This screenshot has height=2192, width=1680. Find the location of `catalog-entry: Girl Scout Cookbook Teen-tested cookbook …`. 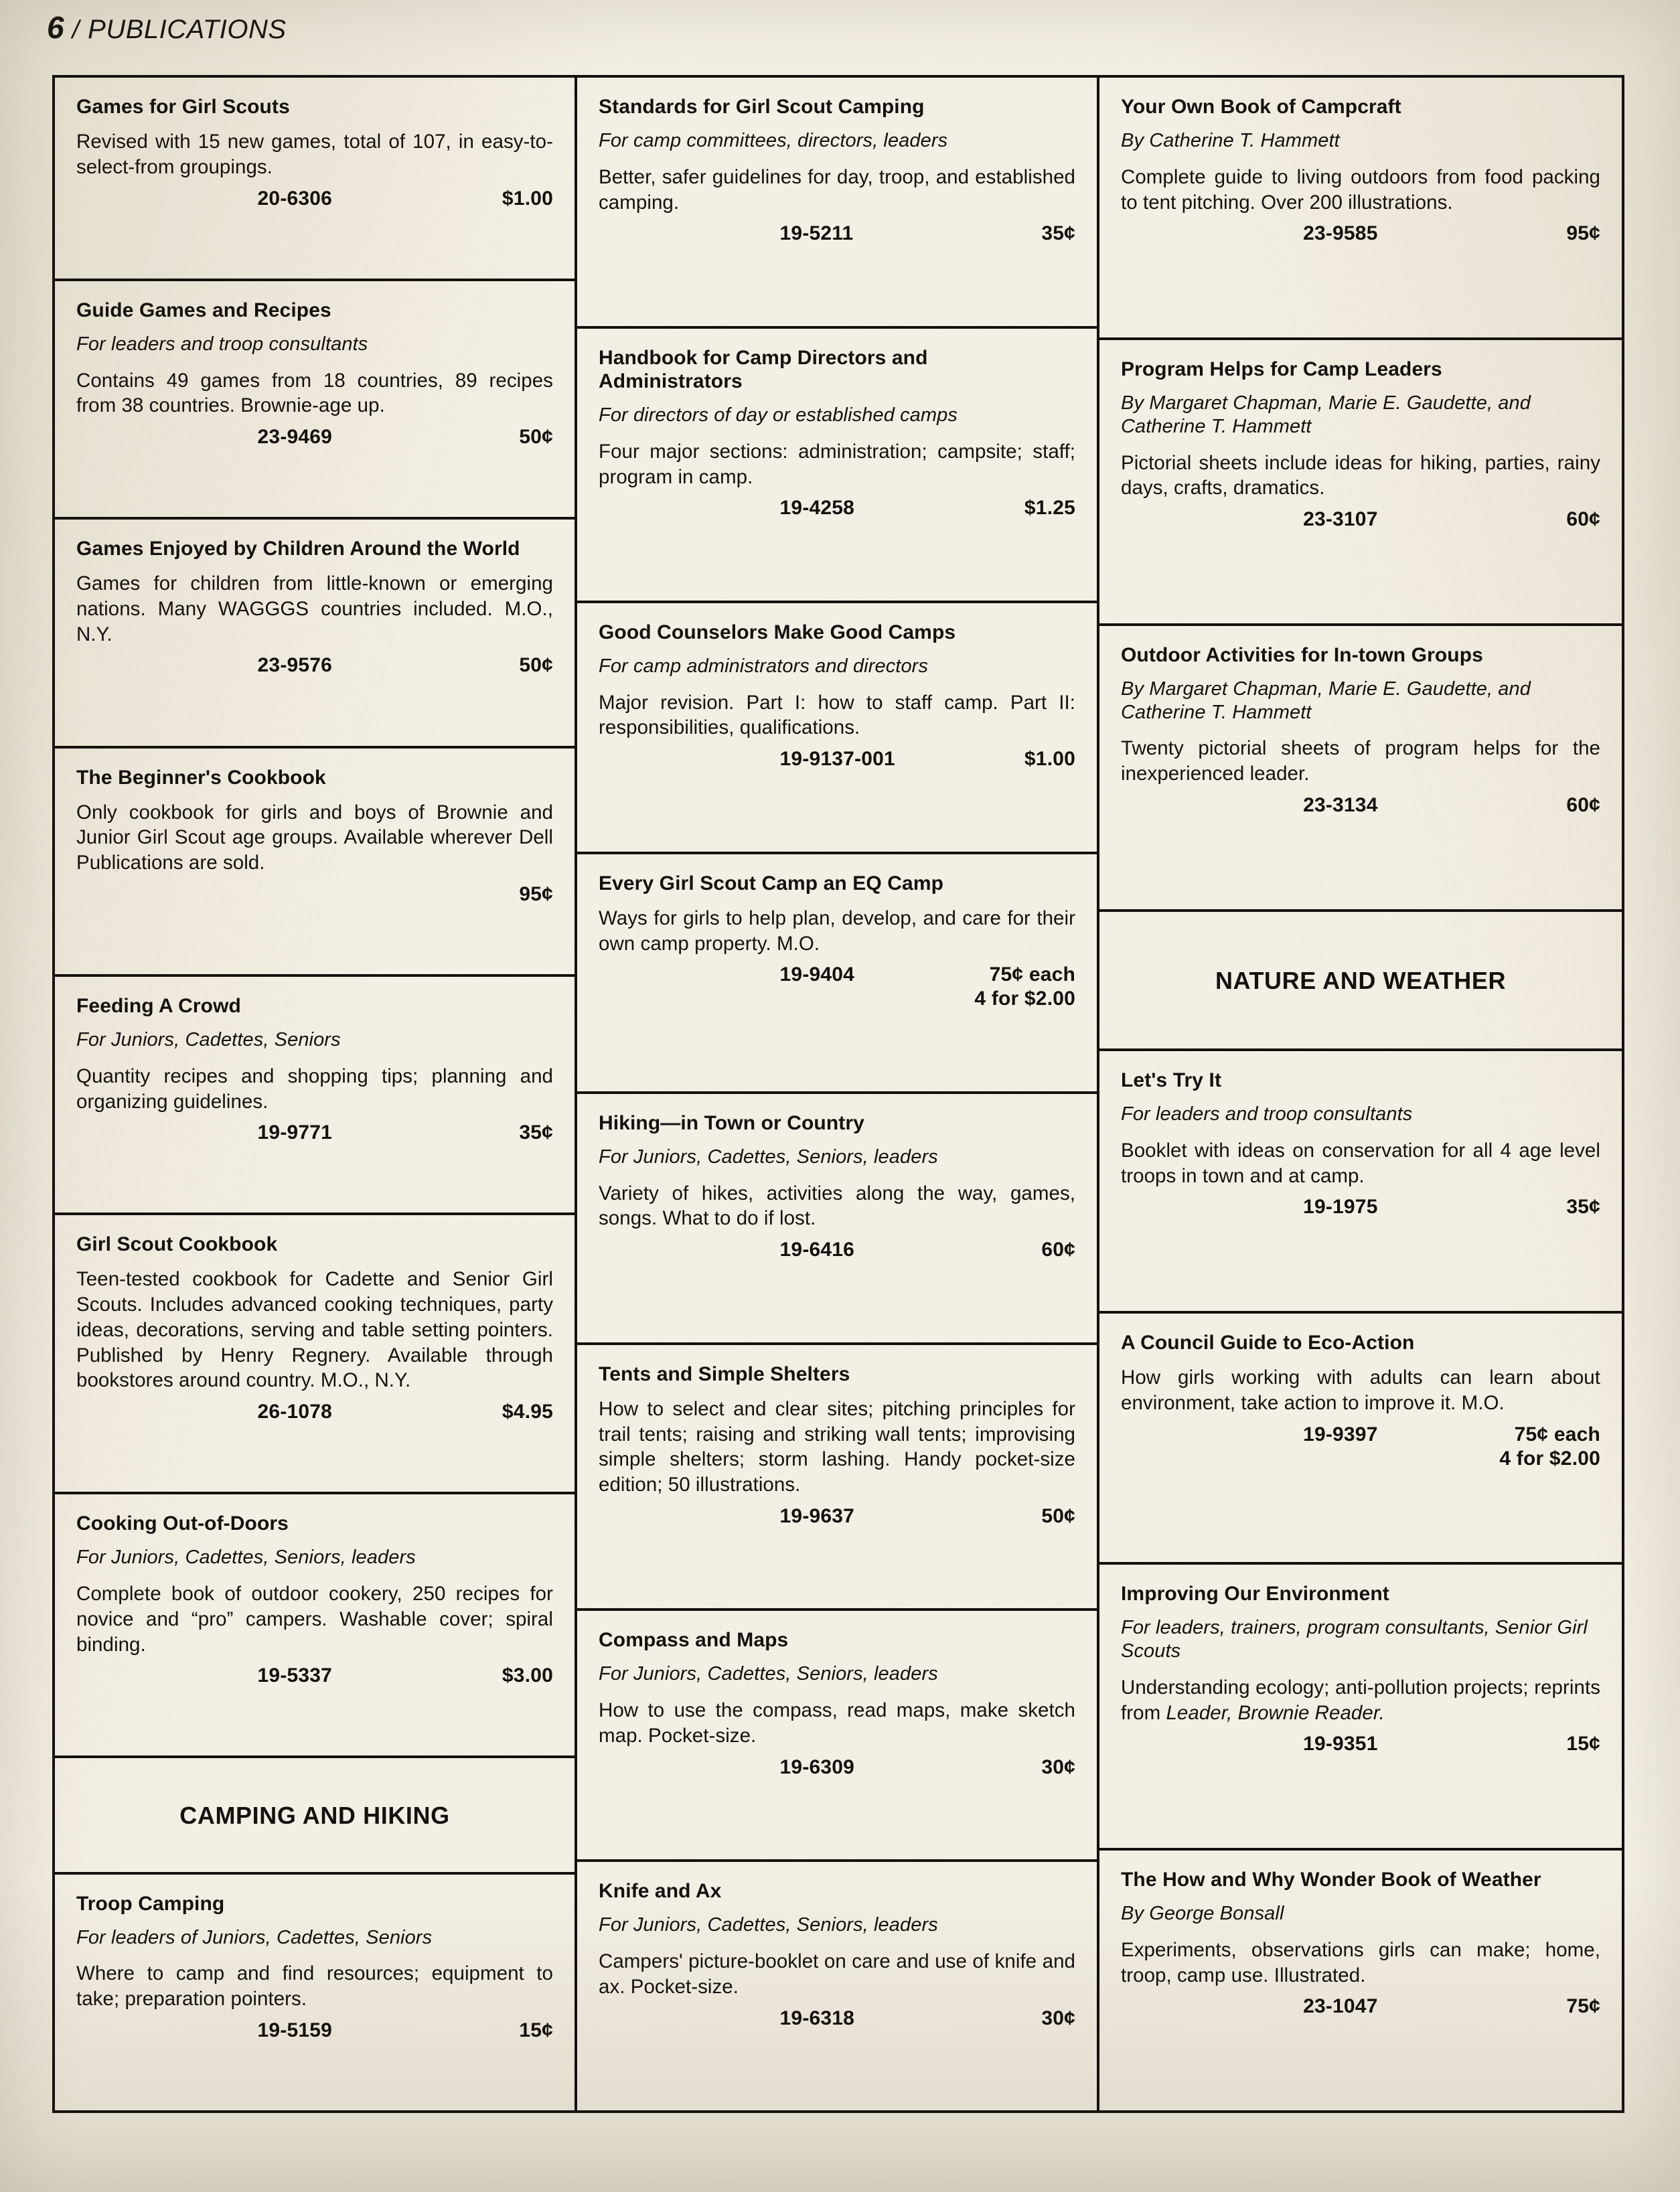

catalog-entry: Girl Scout Cookbook Teen-tested cookbook … is located at coordinates (315, 1355).